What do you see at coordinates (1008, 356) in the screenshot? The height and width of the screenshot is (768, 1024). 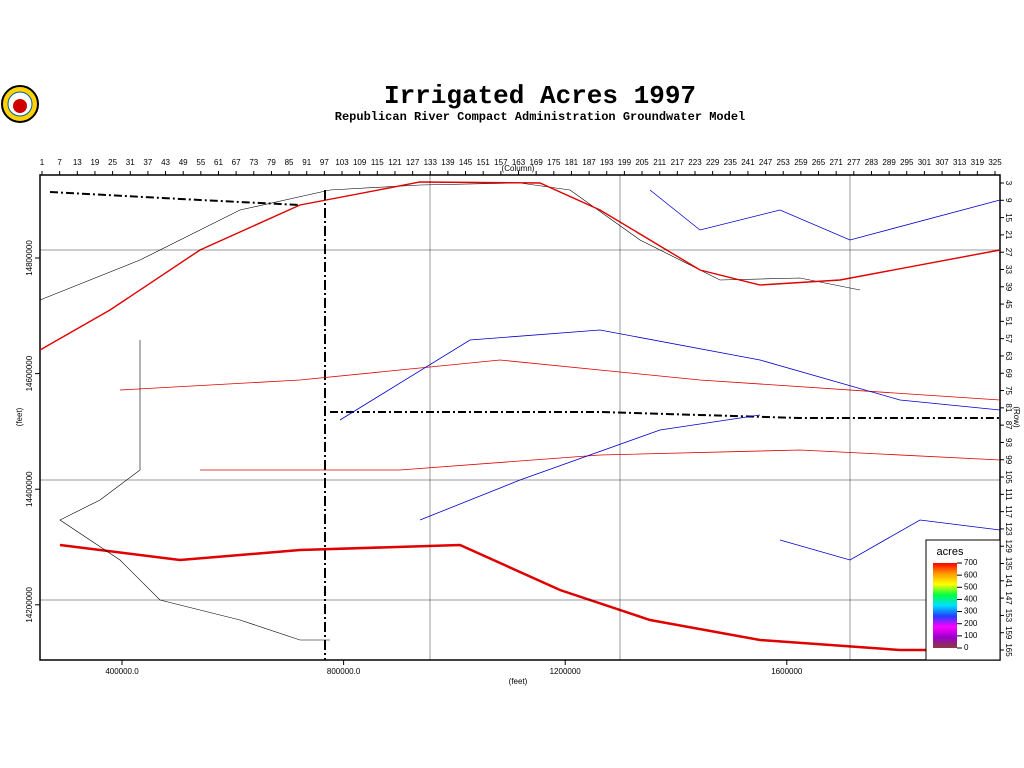 I see `row-tick-label: 63` at bounding box center [1008, 356].